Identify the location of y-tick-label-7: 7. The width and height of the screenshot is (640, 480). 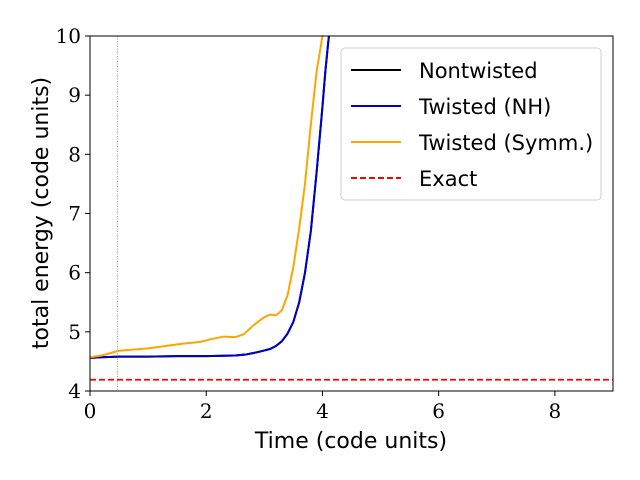
(74, 214).